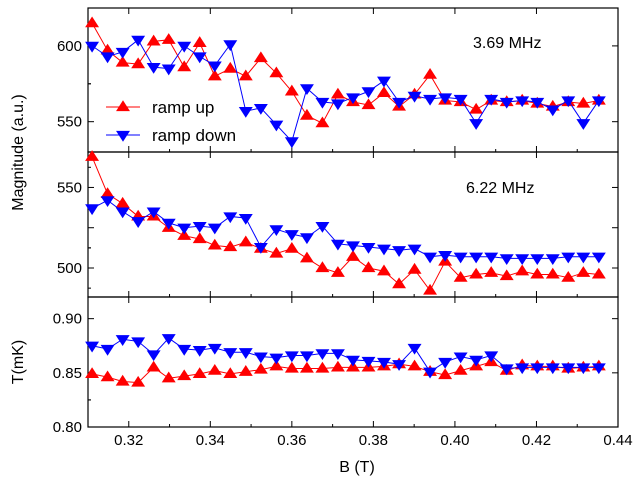  Describe the element at coordinates (357, 467) in the screenshot. I see `x-axis-title: B (T)` at that location.